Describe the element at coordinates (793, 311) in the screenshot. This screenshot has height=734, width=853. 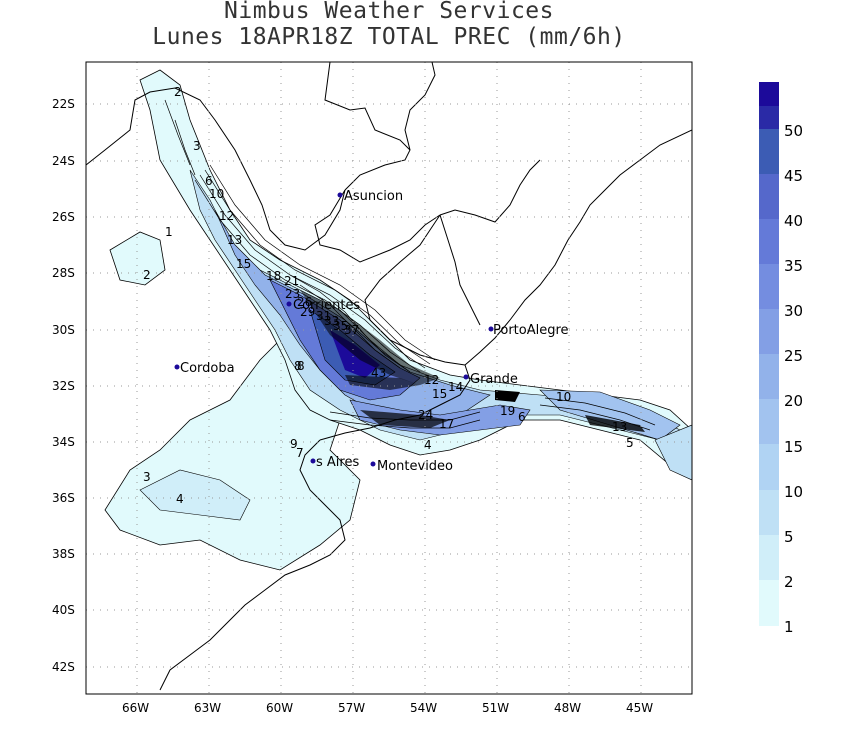
I see `legend-label: 30` at that location.